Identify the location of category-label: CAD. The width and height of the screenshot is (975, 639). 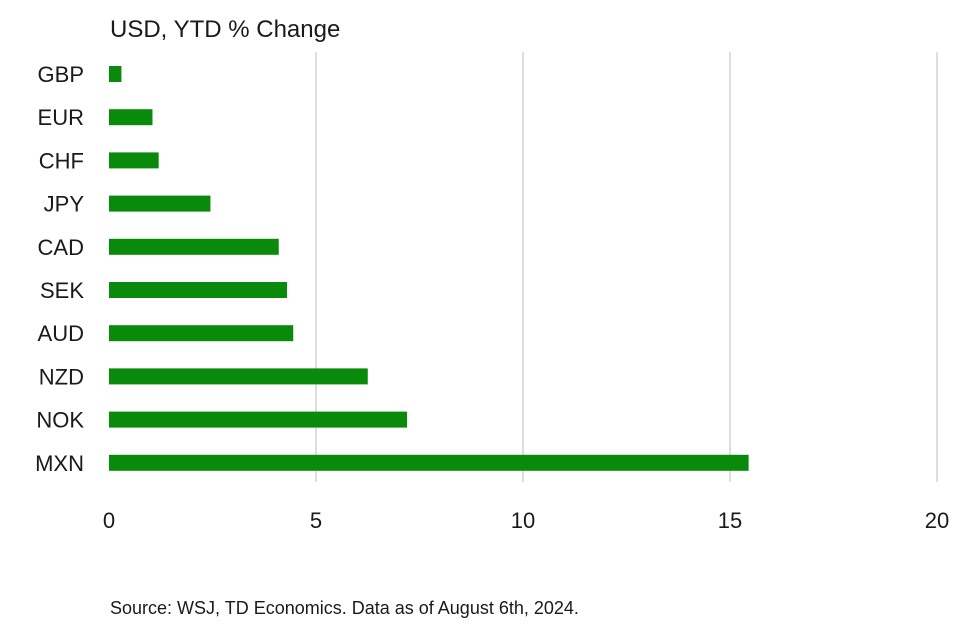
(61, 247).